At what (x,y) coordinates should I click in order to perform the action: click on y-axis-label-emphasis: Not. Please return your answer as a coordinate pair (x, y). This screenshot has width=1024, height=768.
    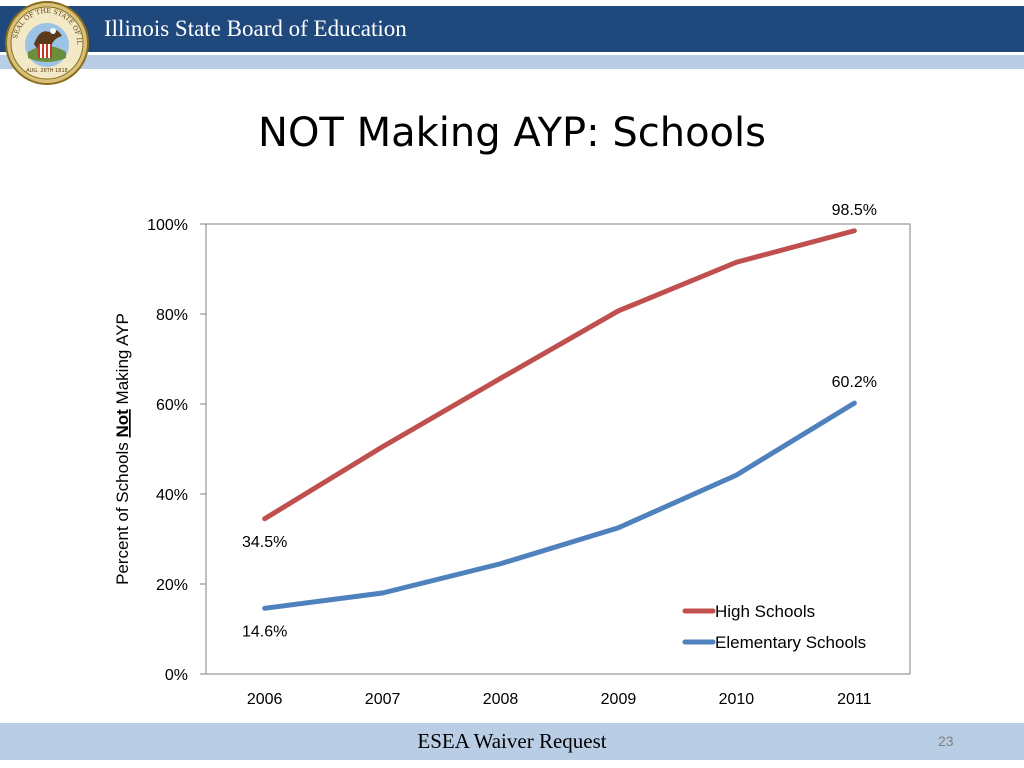
    Looking at the image, I should click on (122, 423).